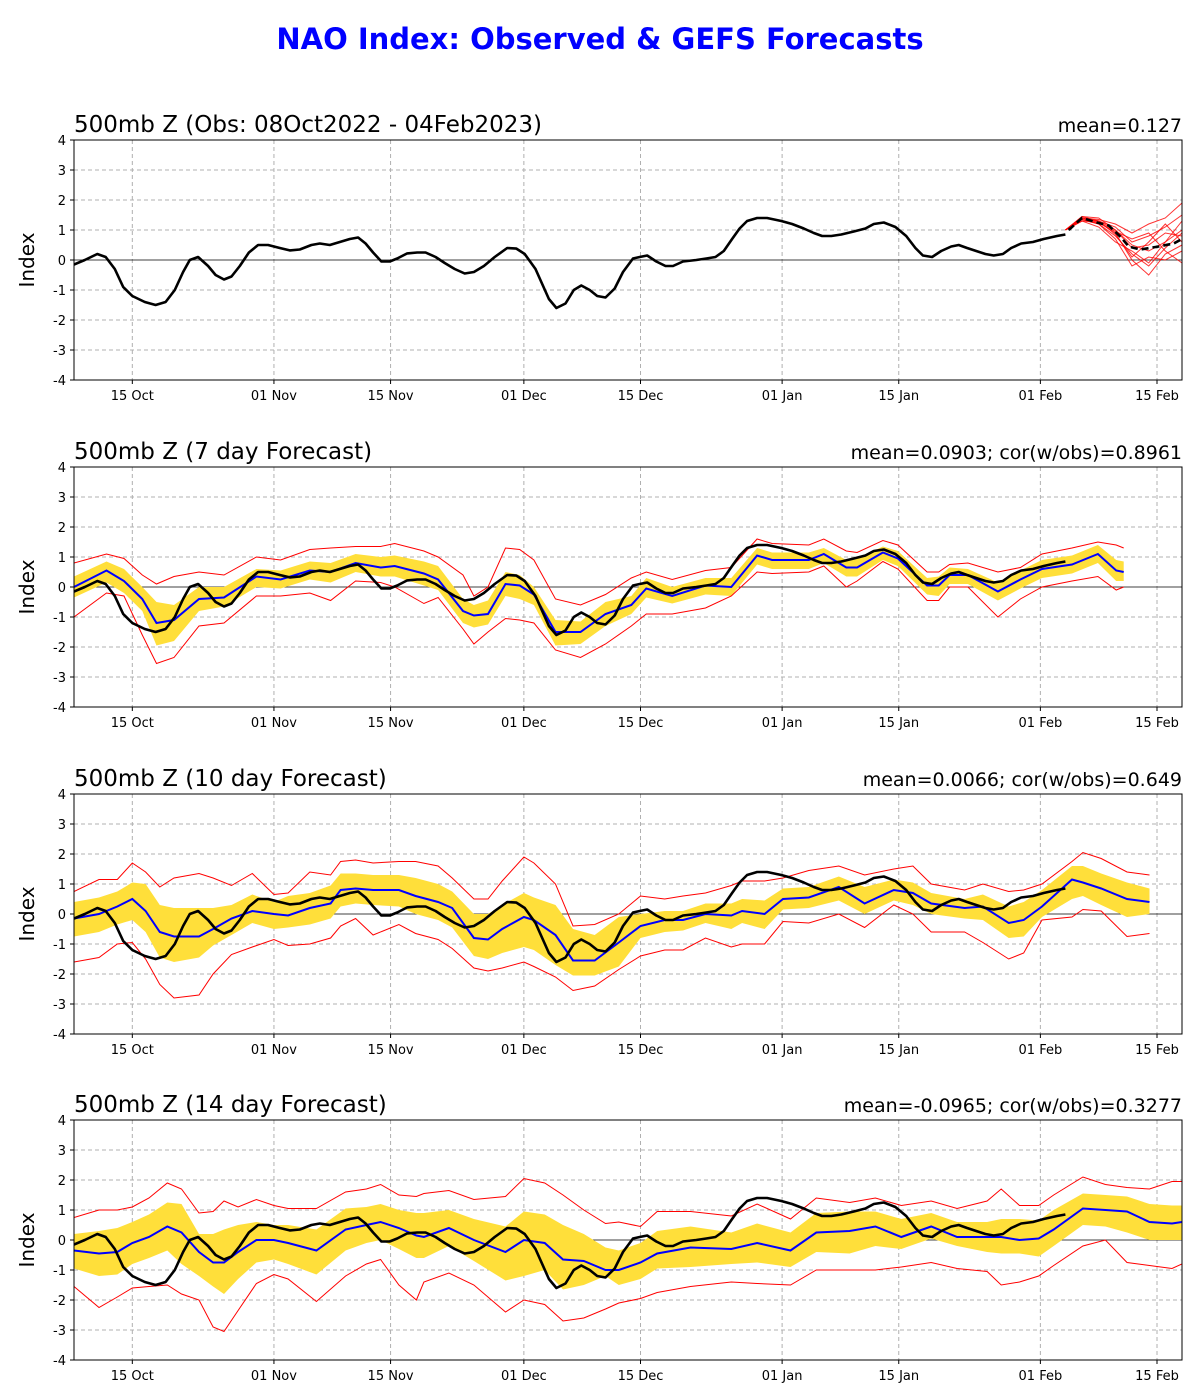 This screenshot has height=1400, width=1200. Describe the element at coordinates (1013, 1106) in the screenshot. I see `panel-stat: mean=-0.0965; cor(w/obs)=0.3277` at that location.